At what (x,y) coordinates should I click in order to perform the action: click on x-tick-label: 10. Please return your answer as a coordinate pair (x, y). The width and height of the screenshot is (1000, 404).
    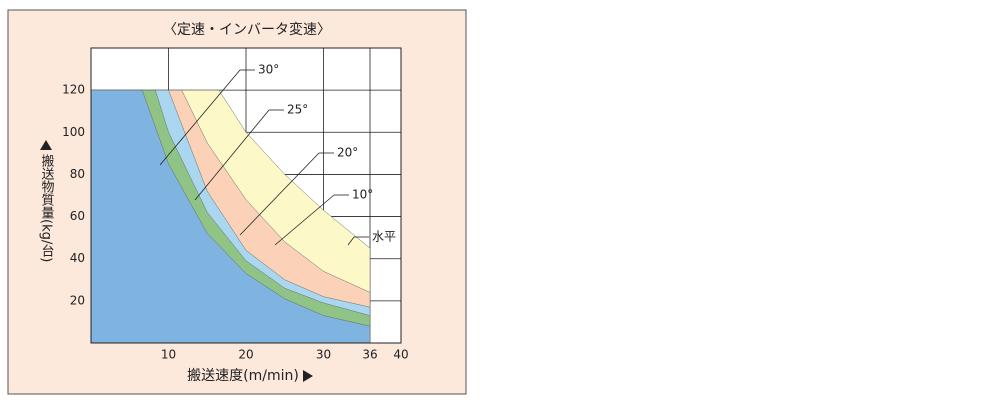
    Looking at the image, I should click on (168, 355).